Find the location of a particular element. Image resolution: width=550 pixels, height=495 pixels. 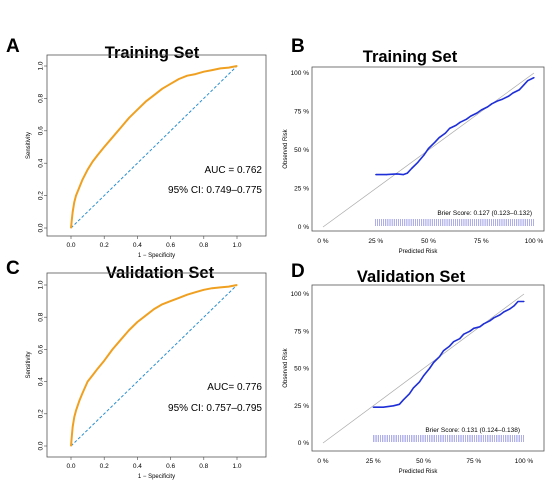

x-tick-label: 100 % is located at coordinates (534, 241).